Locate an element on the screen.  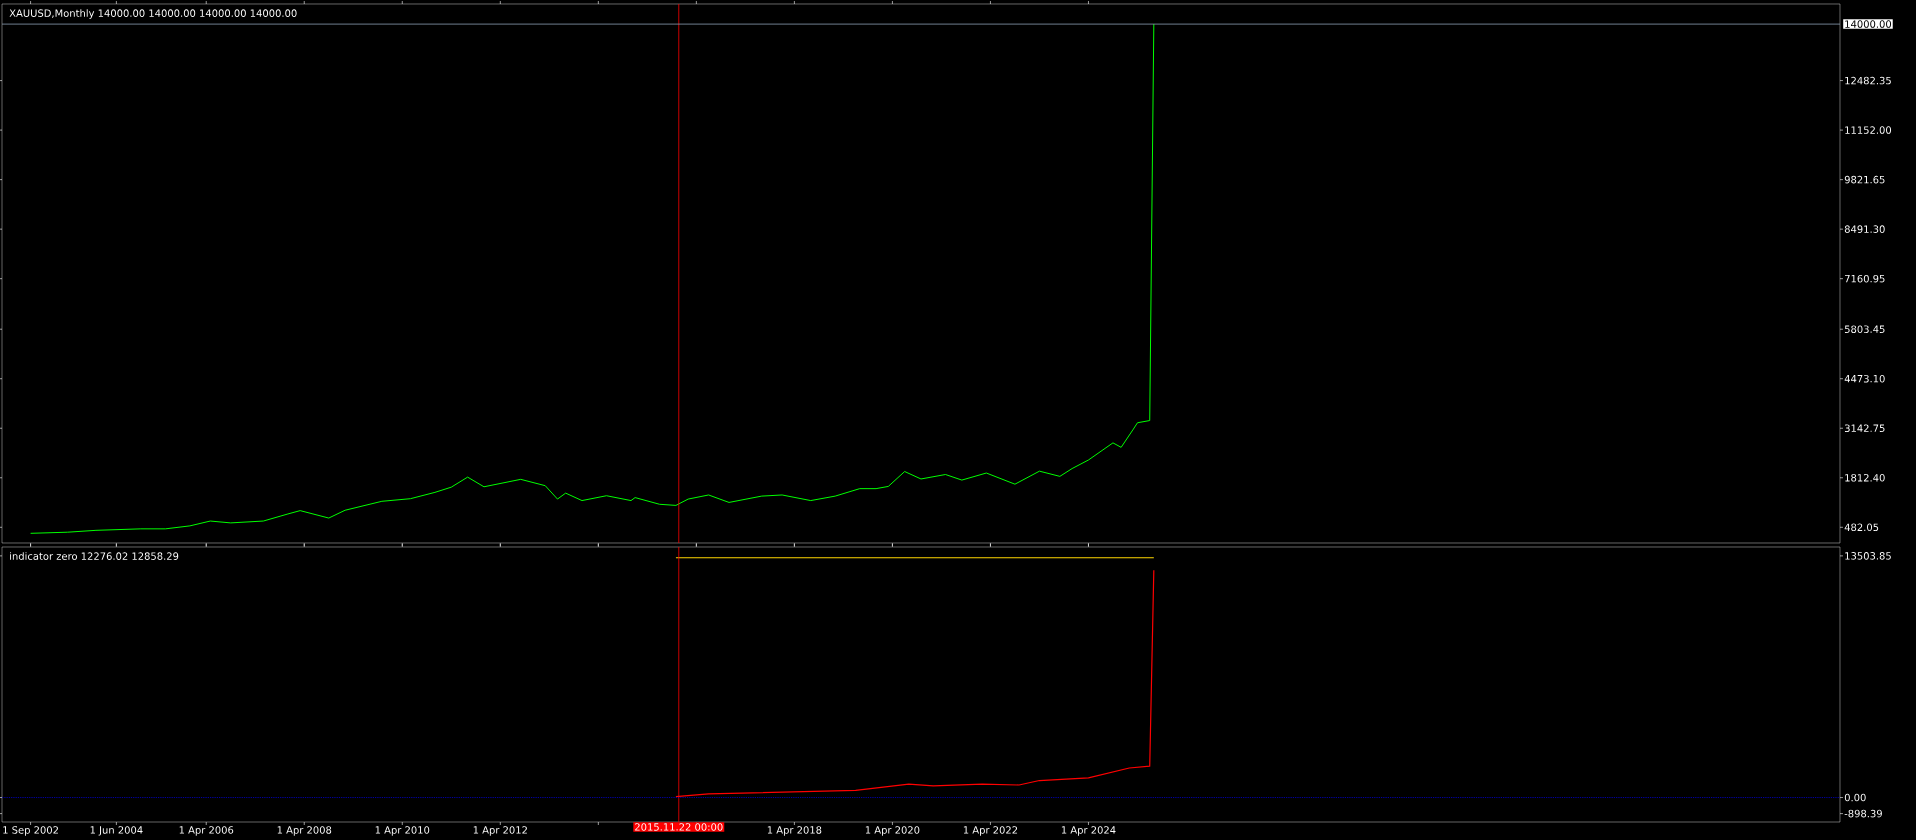
y-tick-label: 4473.10 is located at coordinates (1864, 378).